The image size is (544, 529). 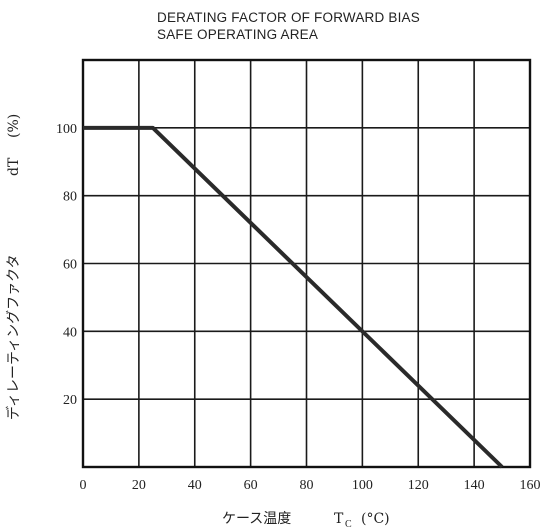 I want to click on x-axis-unit: (°C), so click(x=375, y=519).